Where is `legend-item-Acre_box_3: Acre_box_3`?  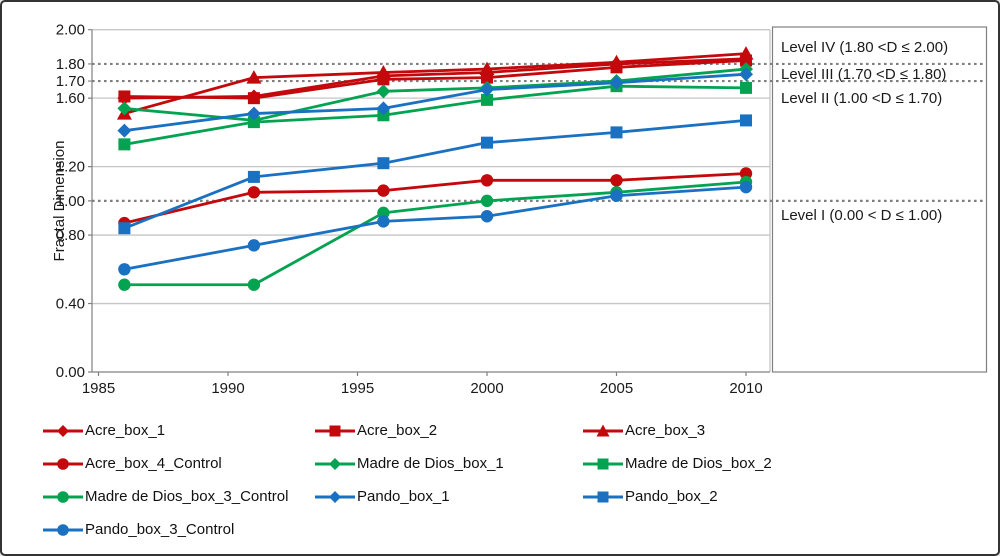 legend-item-Acre_box_3: Acre_box_3 is located at coordinates (787, 431).